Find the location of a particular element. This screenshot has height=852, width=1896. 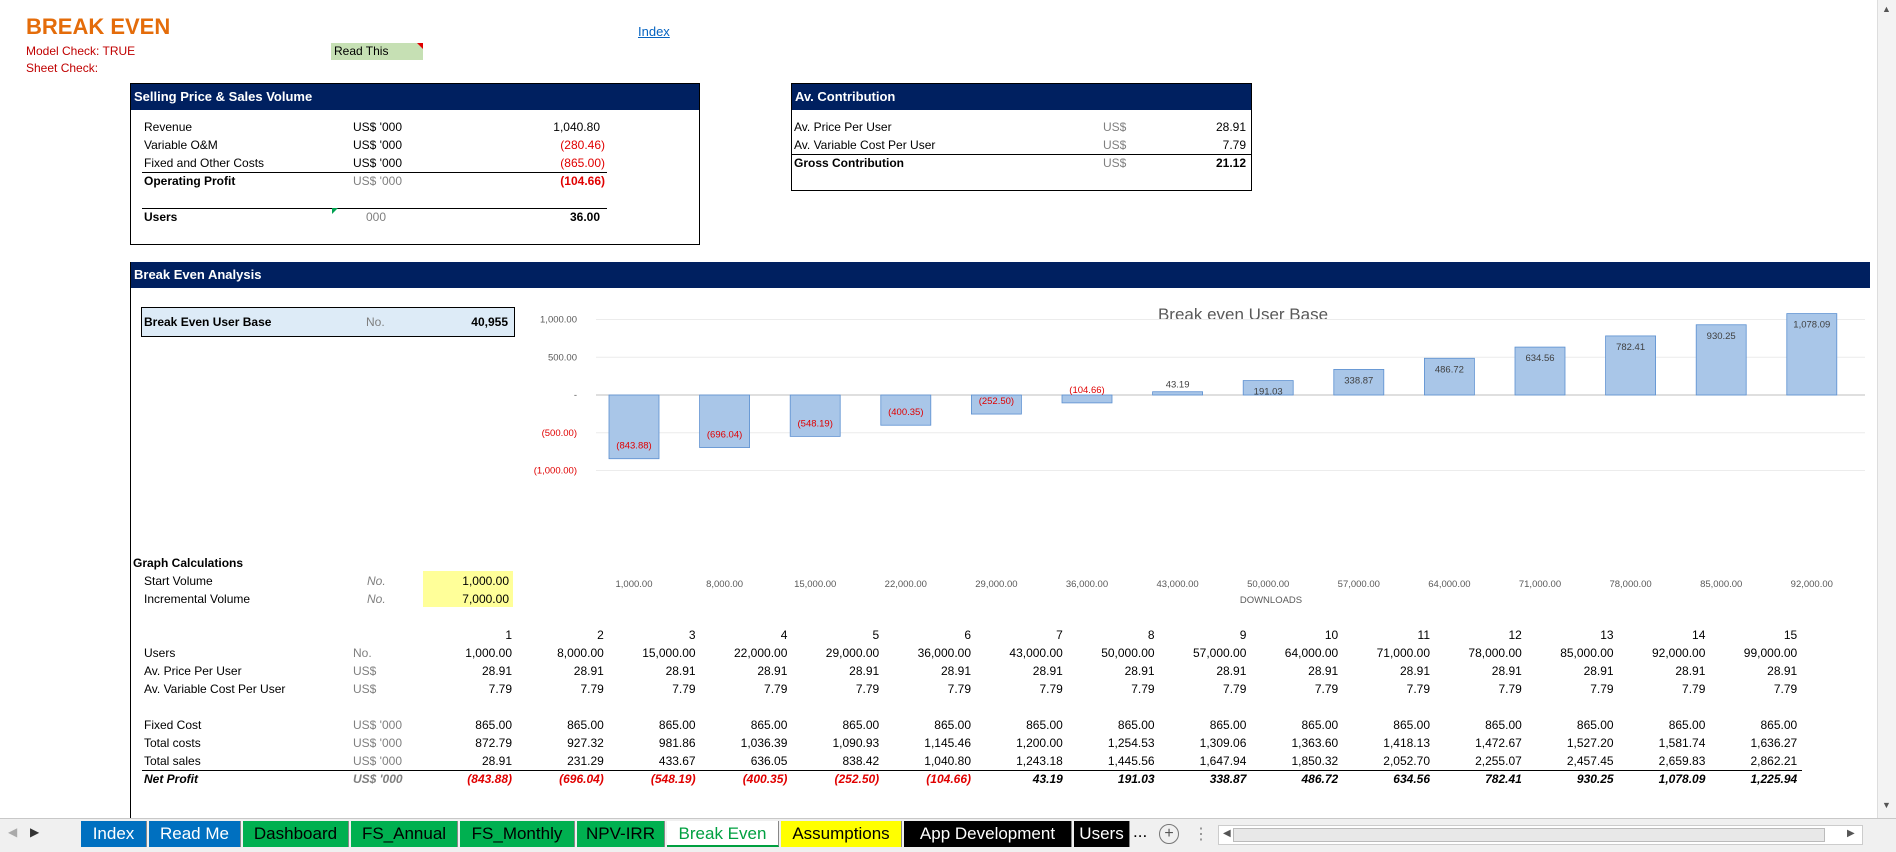

table-cell: (696.04) is located at coordinates (581, 779).